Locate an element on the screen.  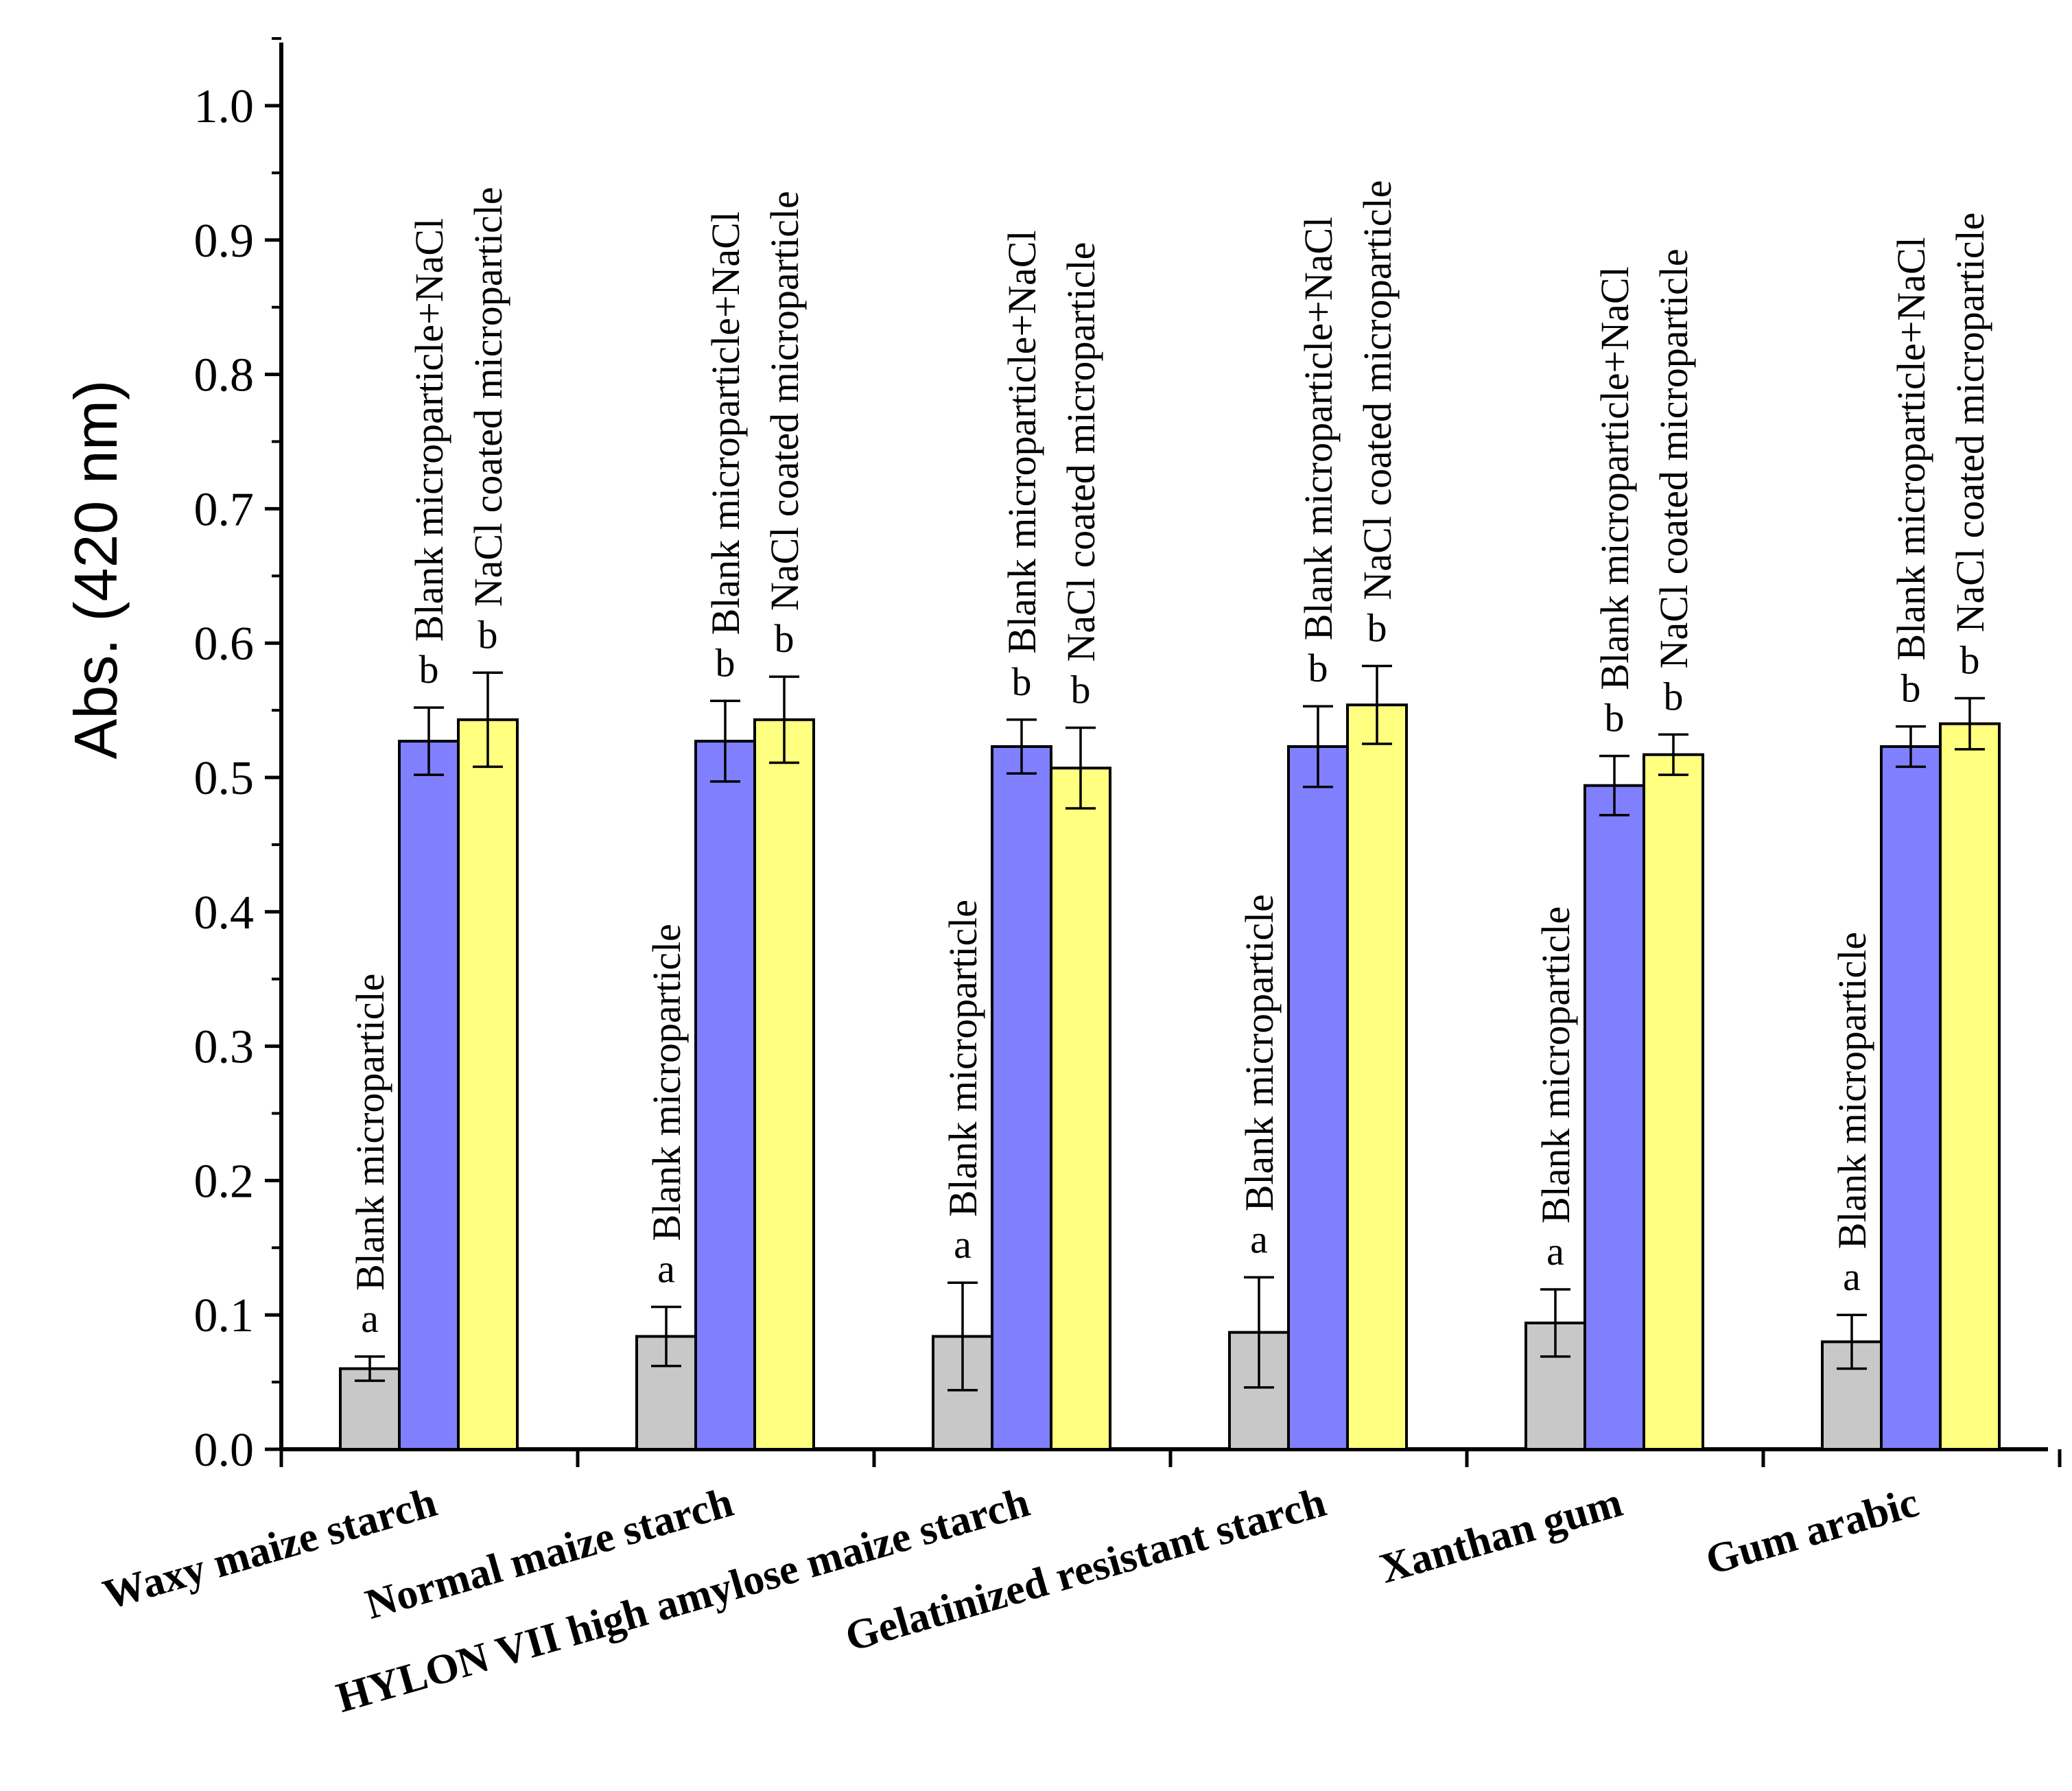
y-tick-label: 0.3 is located at coordinates (224, 1047).